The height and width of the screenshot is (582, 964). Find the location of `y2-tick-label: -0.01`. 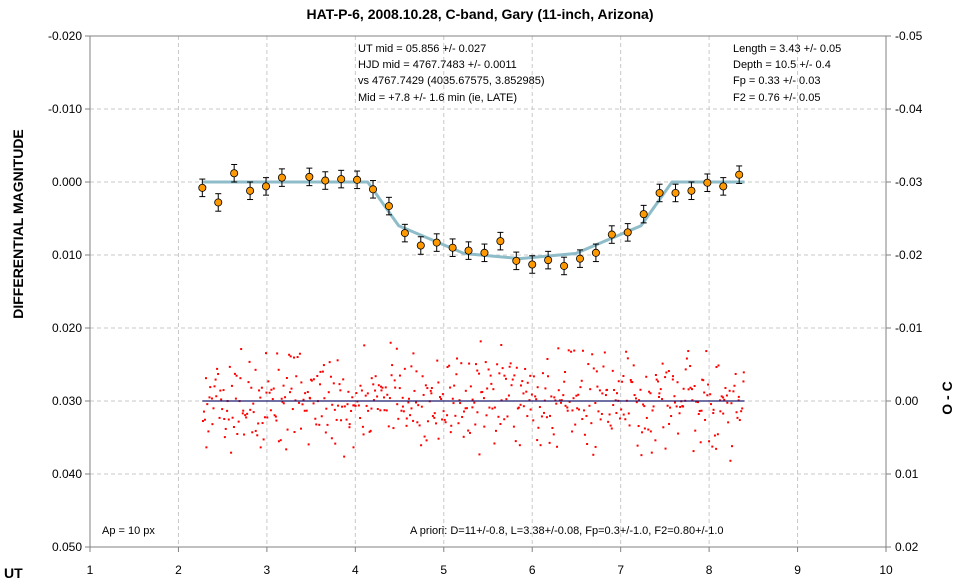

y2-tick-label: -0.01 is located at coordinates (909, 328).